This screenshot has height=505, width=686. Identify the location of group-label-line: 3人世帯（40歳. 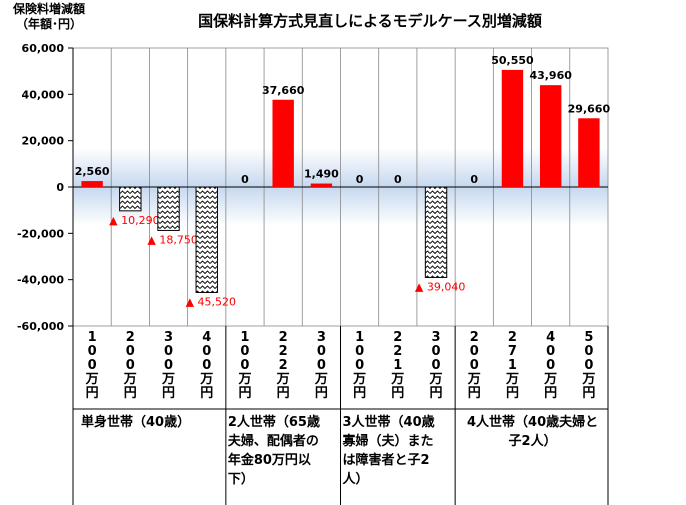
(388, 422).